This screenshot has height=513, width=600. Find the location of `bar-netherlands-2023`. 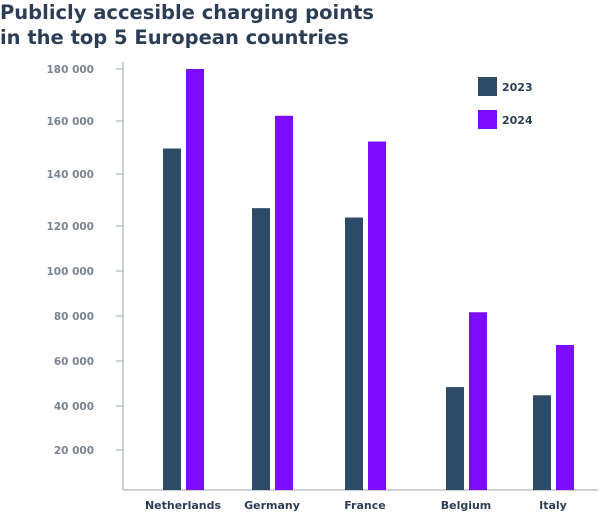

bar-netherlands-2023 is located at coordinates (172, 319).